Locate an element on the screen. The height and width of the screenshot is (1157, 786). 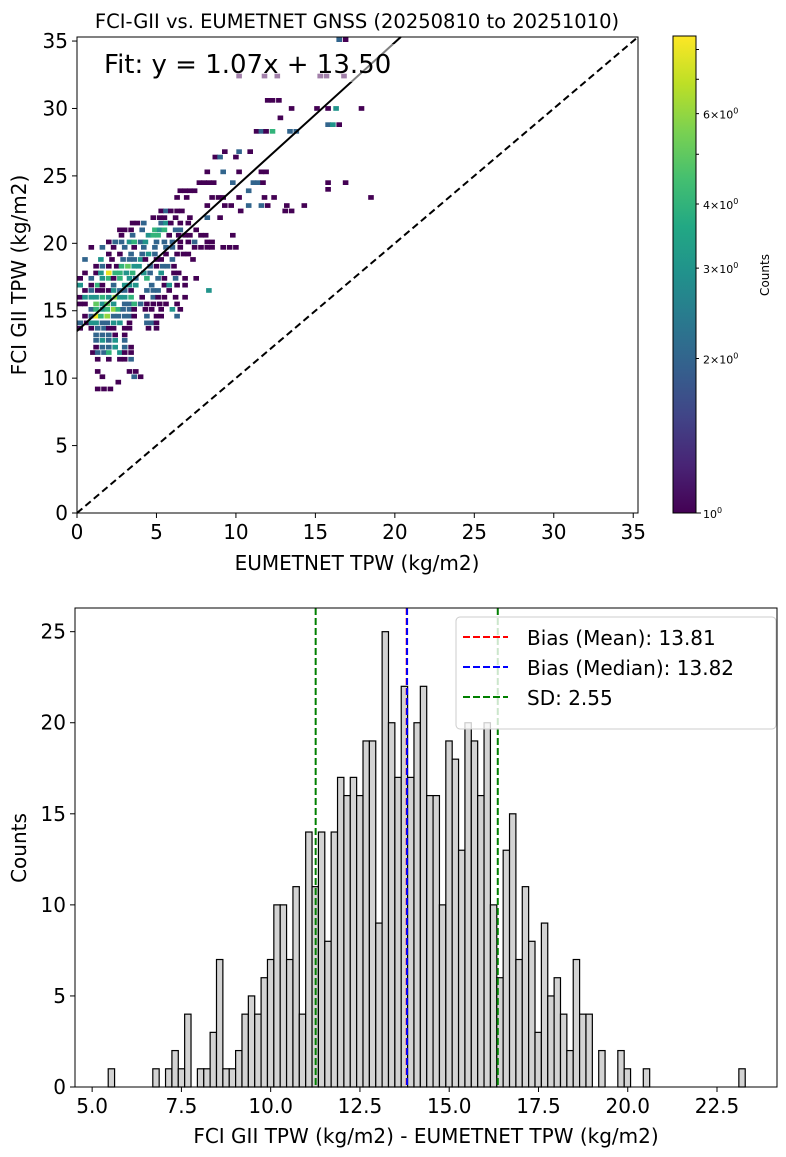
colorbar-label: Counts is located at coordinates (765, 275).